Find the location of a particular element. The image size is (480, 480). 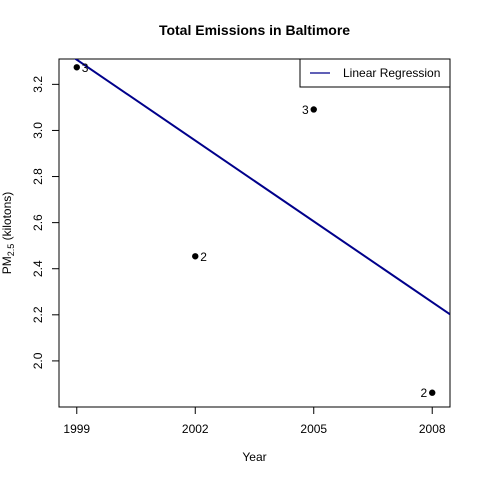

y-tick-label: 2.6 is located at coordinates (38, 222).